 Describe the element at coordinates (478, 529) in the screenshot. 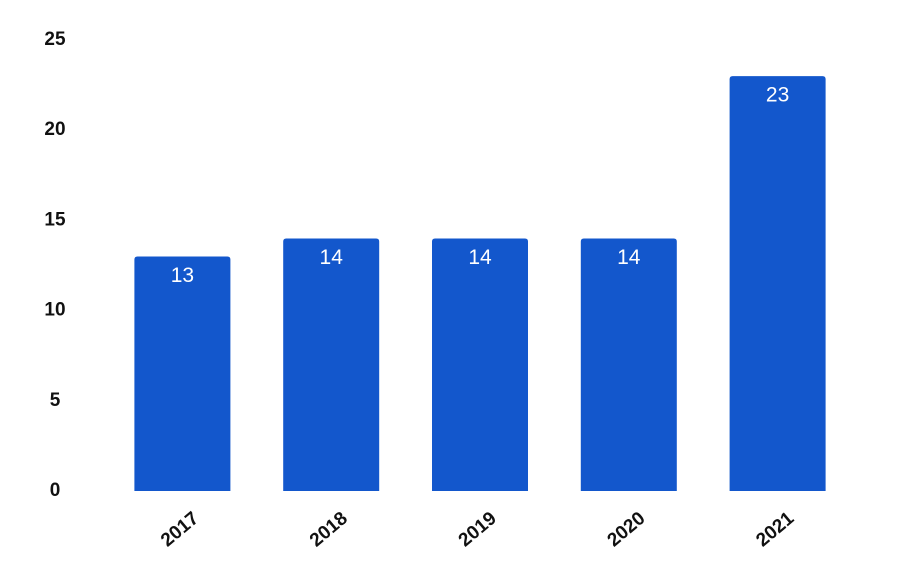

I see `x-tick-label: 2019` at that location.